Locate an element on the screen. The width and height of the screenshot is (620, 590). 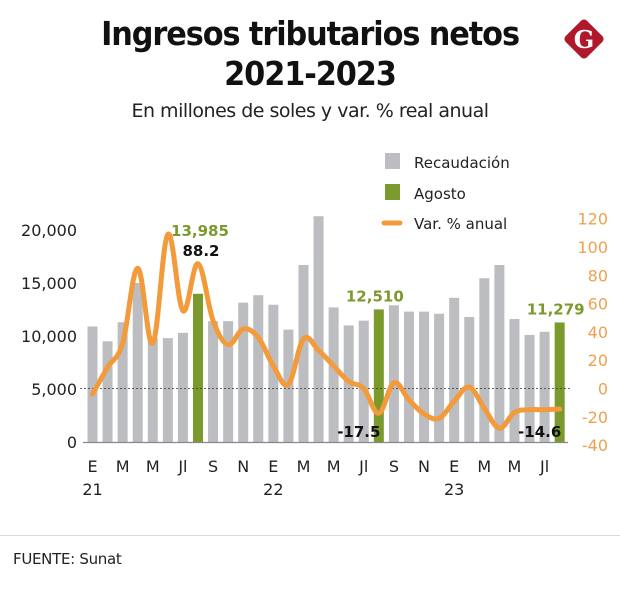
left-tick-label: 15,000 is located at coordinates (49, 283).